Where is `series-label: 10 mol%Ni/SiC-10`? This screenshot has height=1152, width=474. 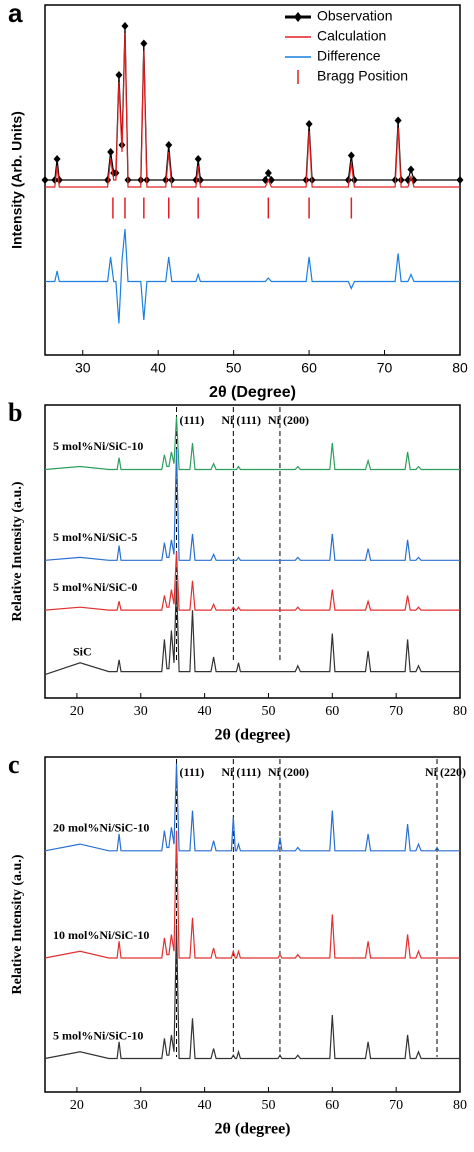 series-label: 10 mol%Ni/SiC-10 is located at coordinates (101, 935).